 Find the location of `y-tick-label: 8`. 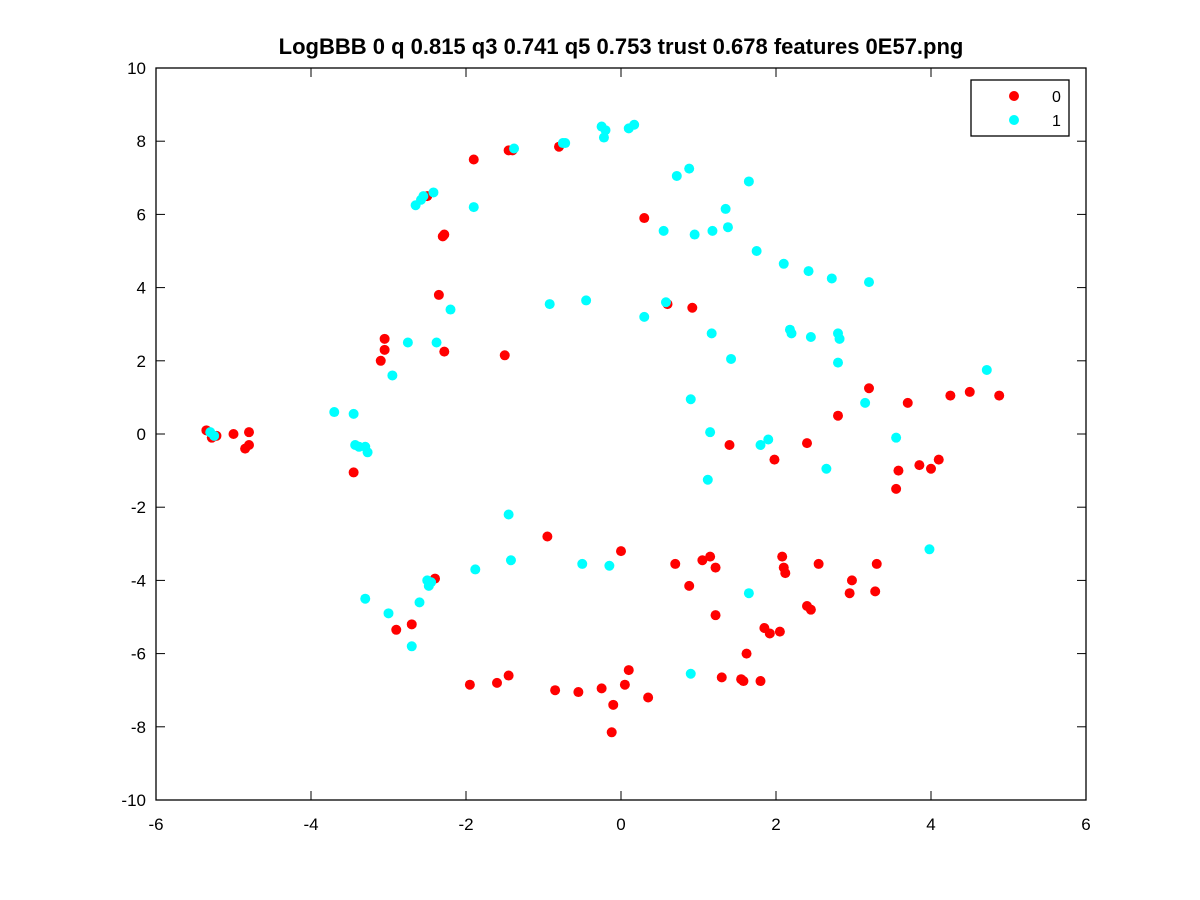

y-tick-label: 8 is located at coordinates (141, 141).